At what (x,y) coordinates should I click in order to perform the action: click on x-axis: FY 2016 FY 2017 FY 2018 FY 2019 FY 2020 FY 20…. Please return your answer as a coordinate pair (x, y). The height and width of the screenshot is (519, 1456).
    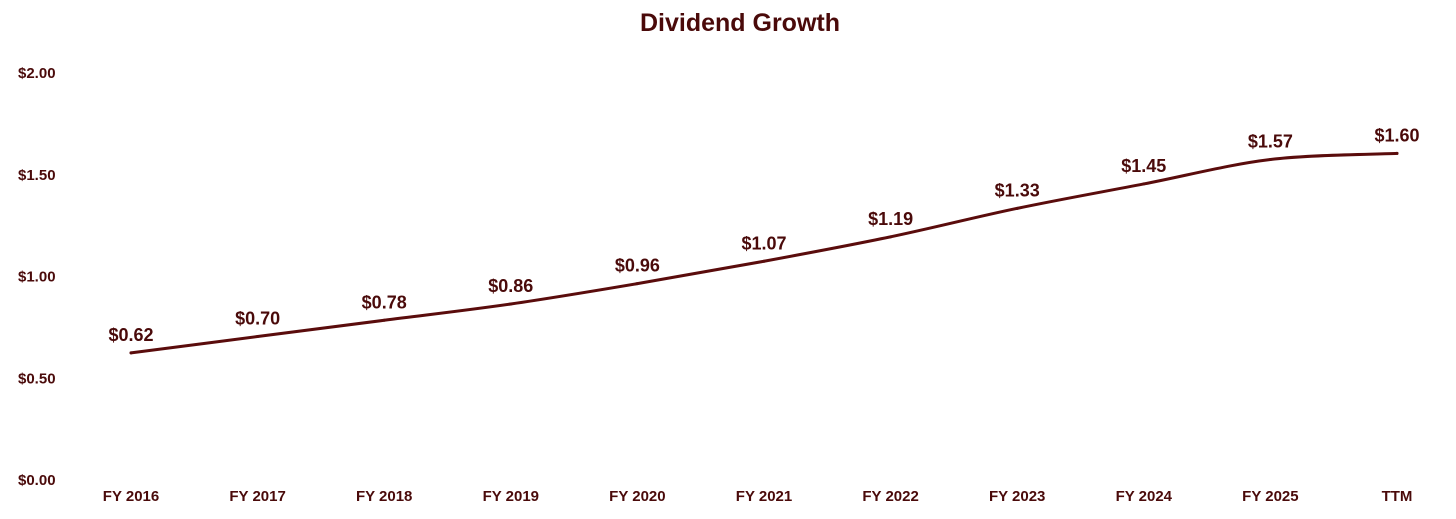
    Looking at the image, I should click on (758, 496).